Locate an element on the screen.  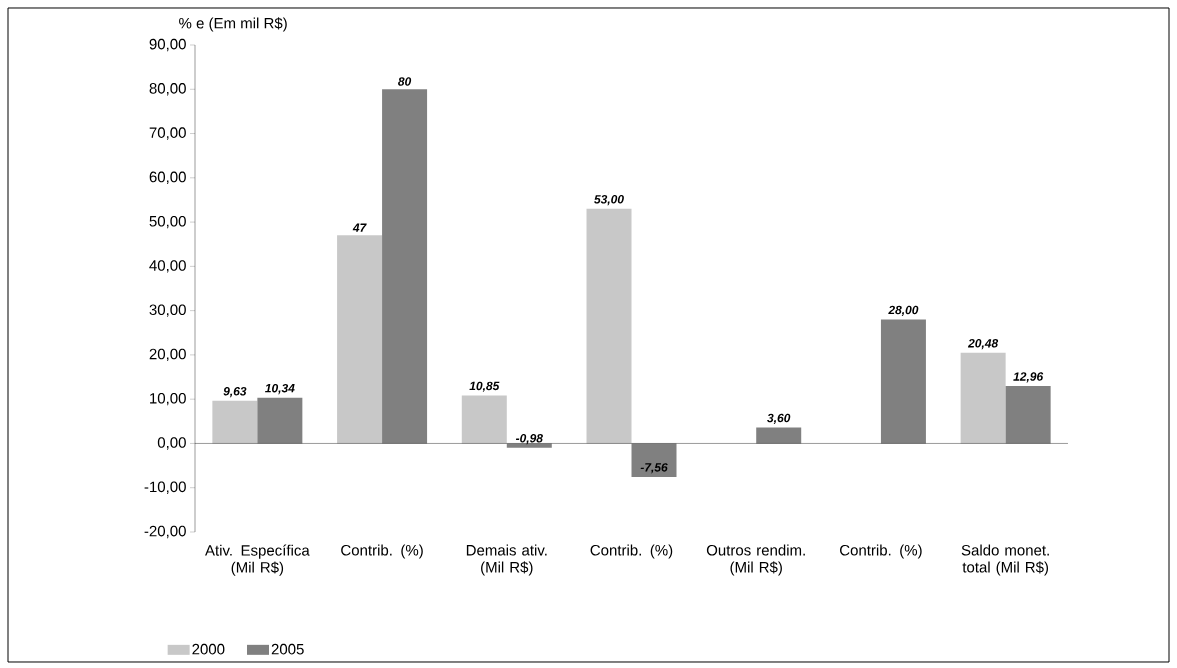
data-label: 53,00 is located at coordinates (609, 200).